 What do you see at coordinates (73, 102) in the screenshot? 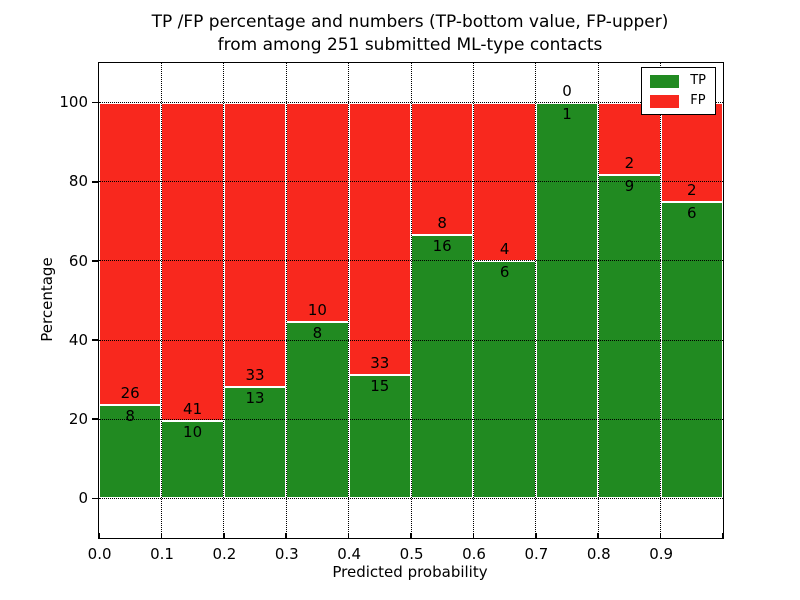
I see `y-tick-label: 100` at bounding box center [73, 102].